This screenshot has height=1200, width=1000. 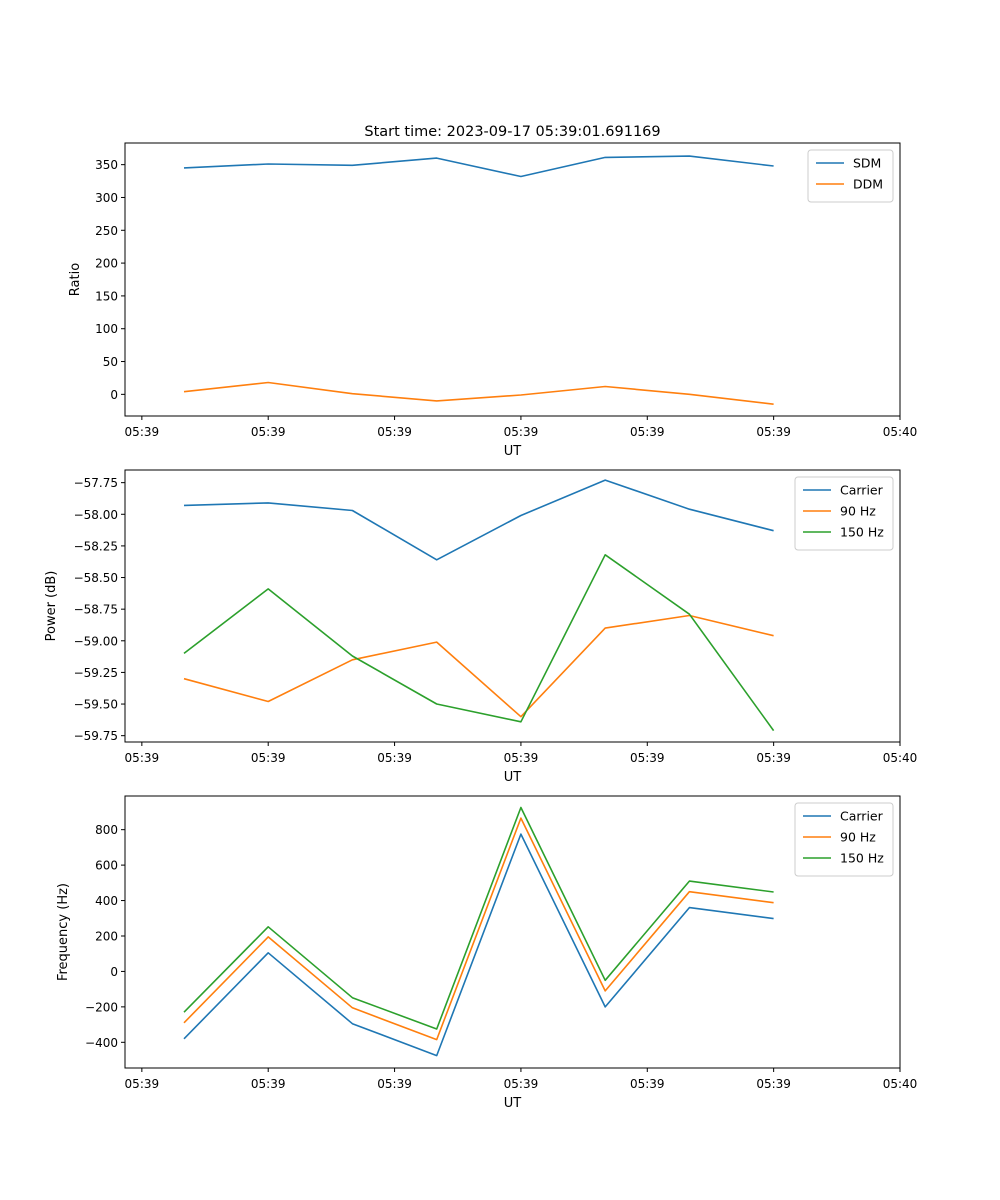 What do you see at coordinates (106, 165) in the screenshot?
I see `y-tick-label: 350` at bounding box center [106, 165].